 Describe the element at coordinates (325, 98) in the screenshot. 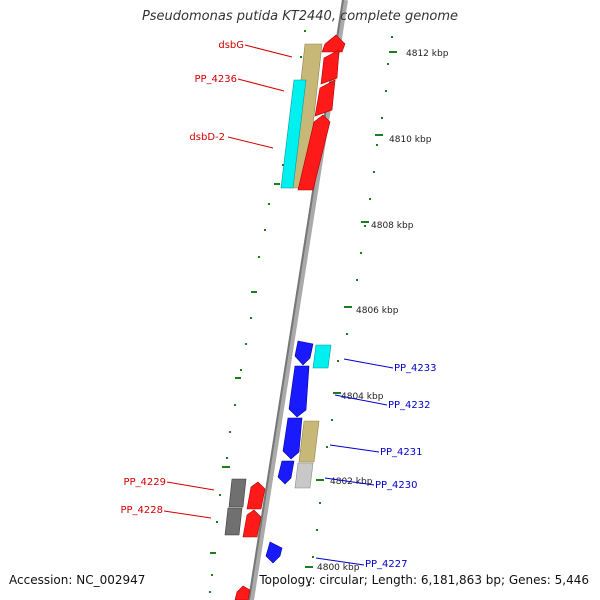

I see `gene-arrow-dsbd-2-a` at that location.